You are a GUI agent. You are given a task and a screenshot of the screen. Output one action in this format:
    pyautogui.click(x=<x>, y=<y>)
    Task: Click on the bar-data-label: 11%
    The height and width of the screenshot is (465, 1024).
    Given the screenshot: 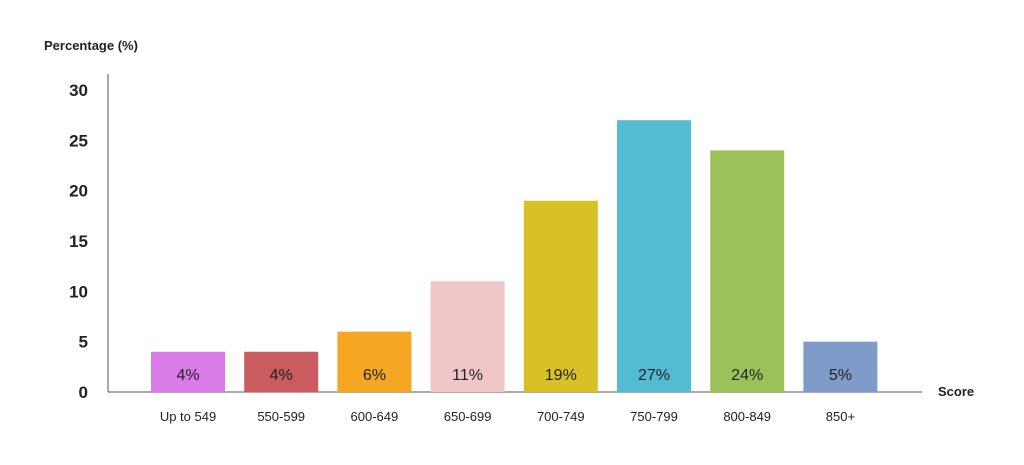 What is the action you would take?
    pyautogui.click(x=467, y=375)
    